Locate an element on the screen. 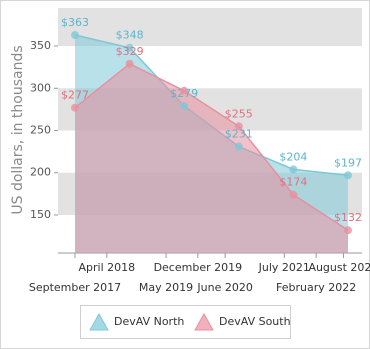 Image resolution: width=370 pixels, height=349 pixels. legend-label: DevAV South is located at coordinates (255, 321).